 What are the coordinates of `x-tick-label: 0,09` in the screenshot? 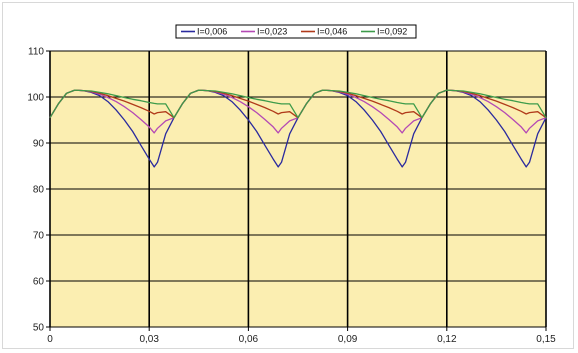 It's located at (348, 339).